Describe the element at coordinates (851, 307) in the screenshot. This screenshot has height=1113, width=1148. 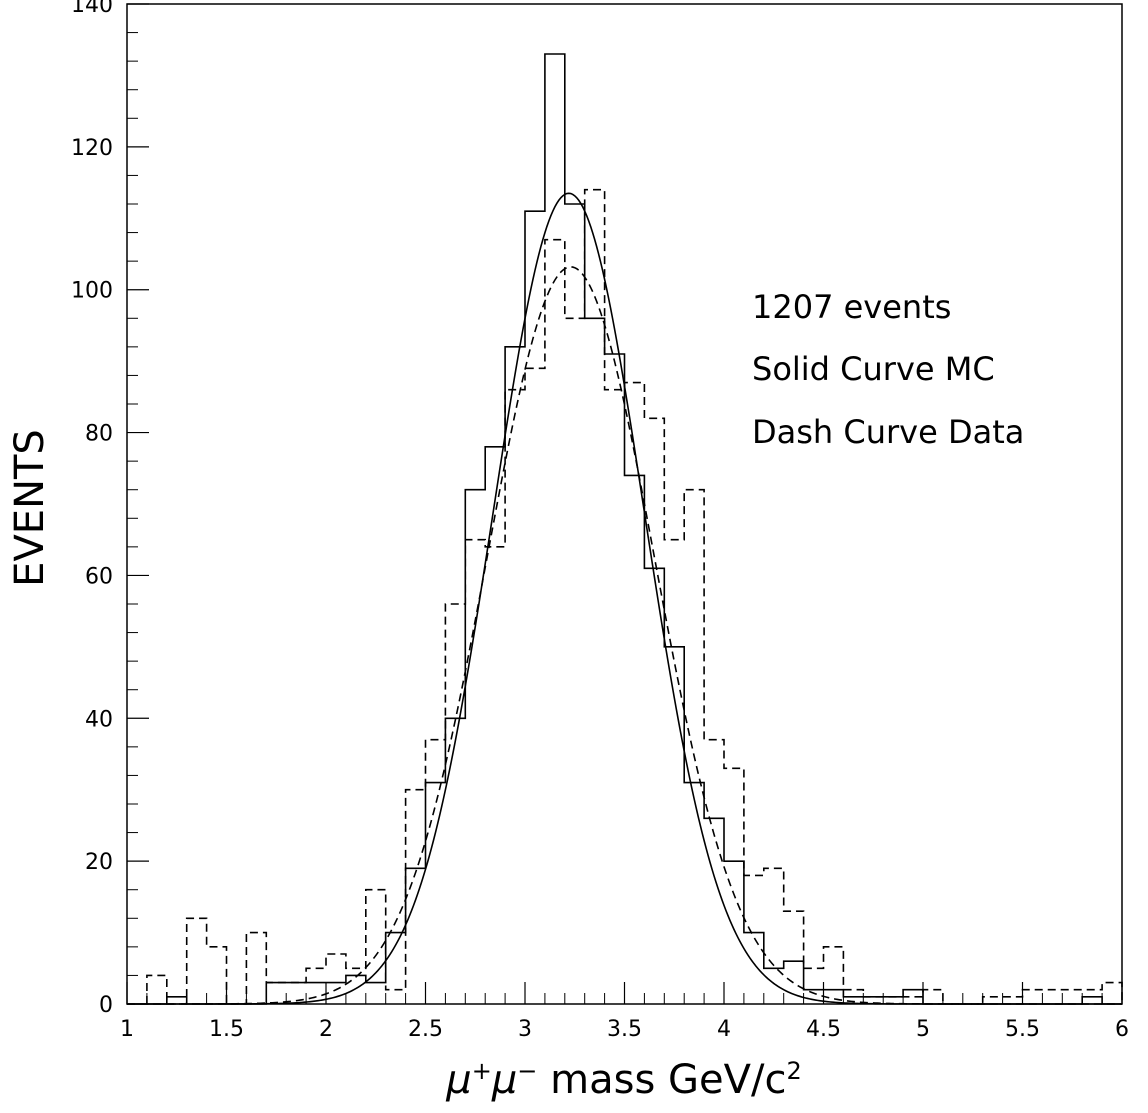
I see `annotation-event-count: 1207 events` at that location.